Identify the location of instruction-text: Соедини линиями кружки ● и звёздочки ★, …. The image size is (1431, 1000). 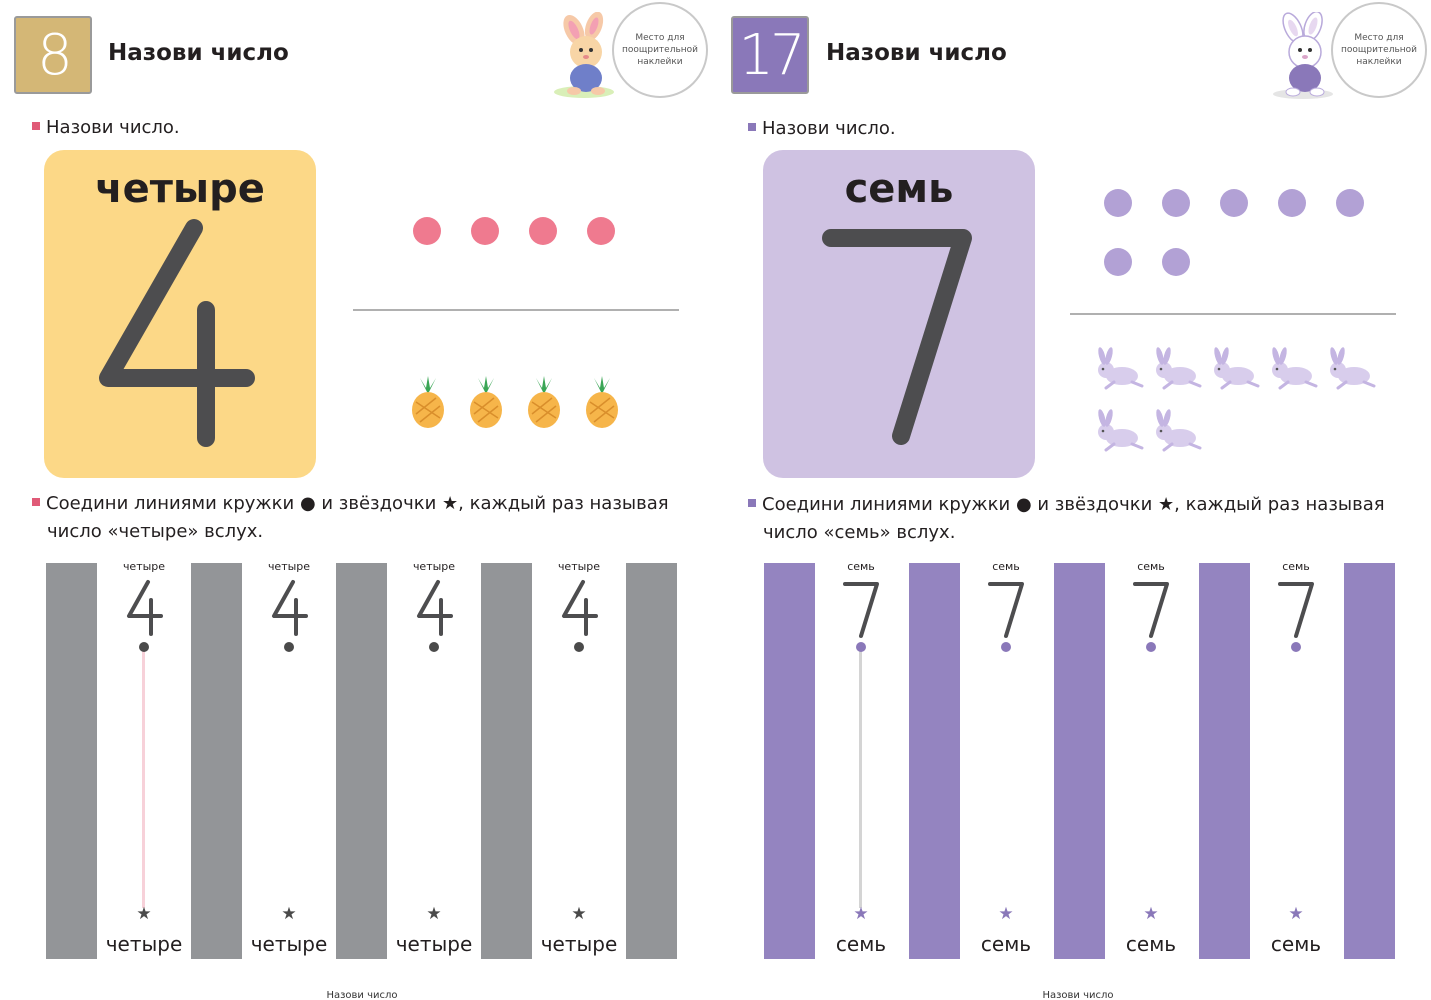
(357, 503).